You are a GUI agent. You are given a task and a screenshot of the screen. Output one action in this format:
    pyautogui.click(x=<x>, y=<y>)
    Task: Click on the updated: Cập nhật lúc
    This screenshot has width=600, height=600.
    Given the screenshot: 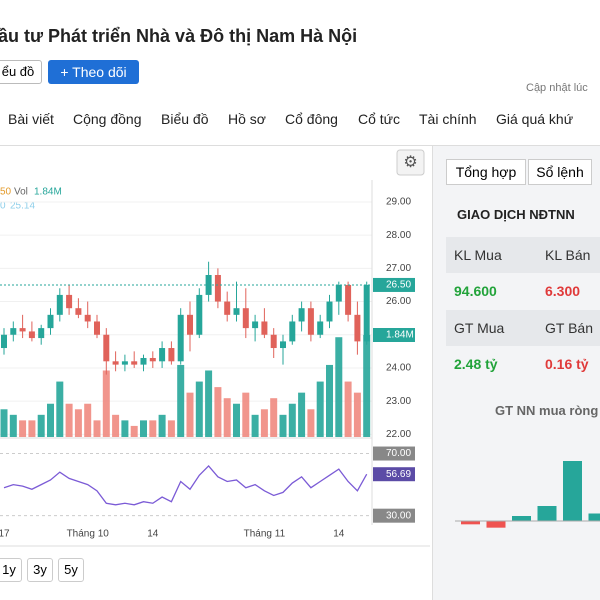 What is the action you would take?
    pyautogui.click(x=557, y=88)
    